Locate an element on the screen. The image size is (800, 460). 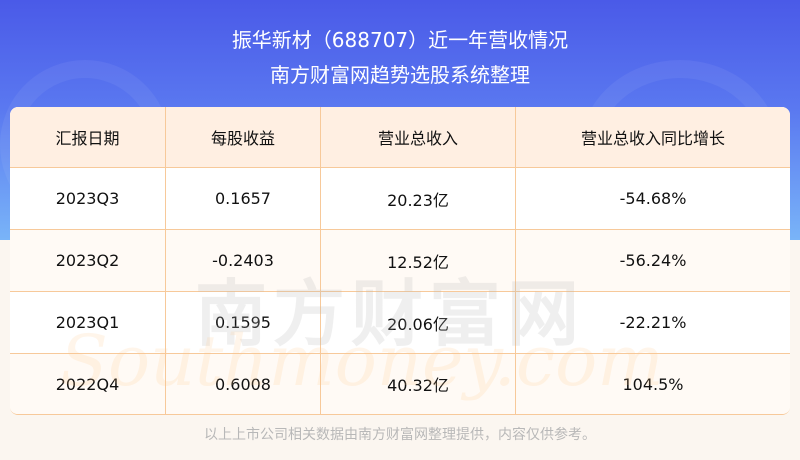
cell: 0.1657 is located at coordinates (243, 198).